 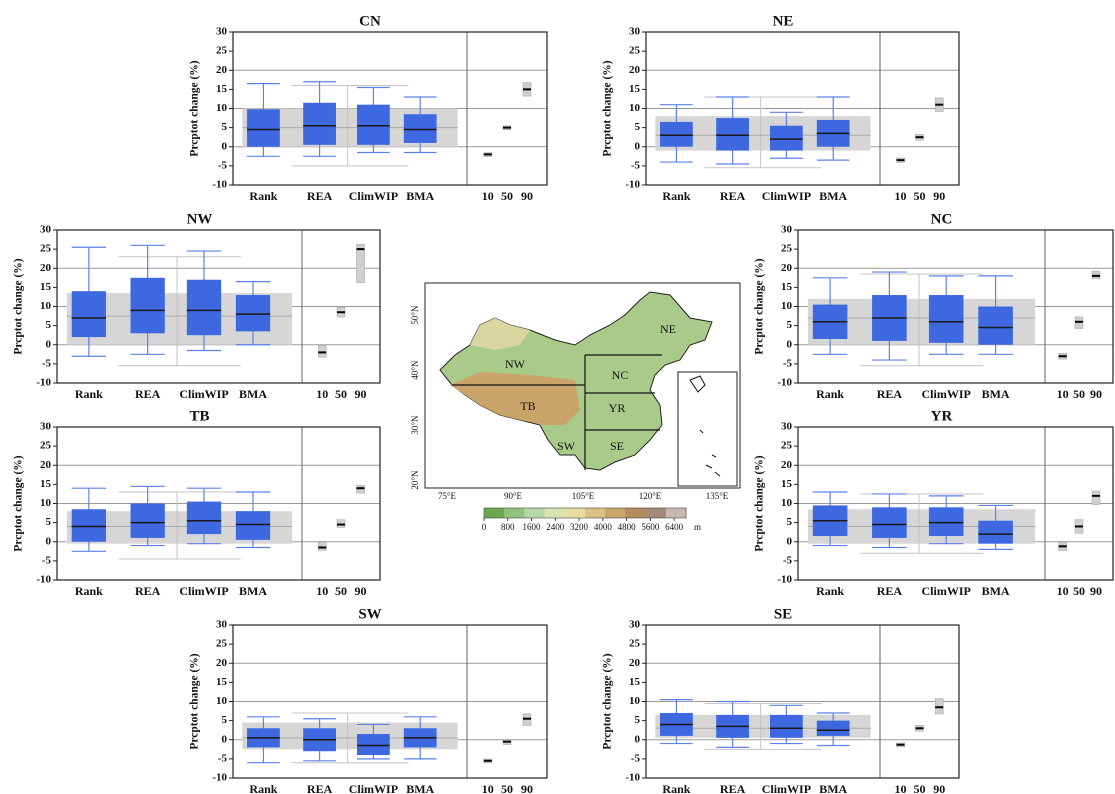 I want to click on colorbar-tick-label: 5600, so click(x=650, y=527).